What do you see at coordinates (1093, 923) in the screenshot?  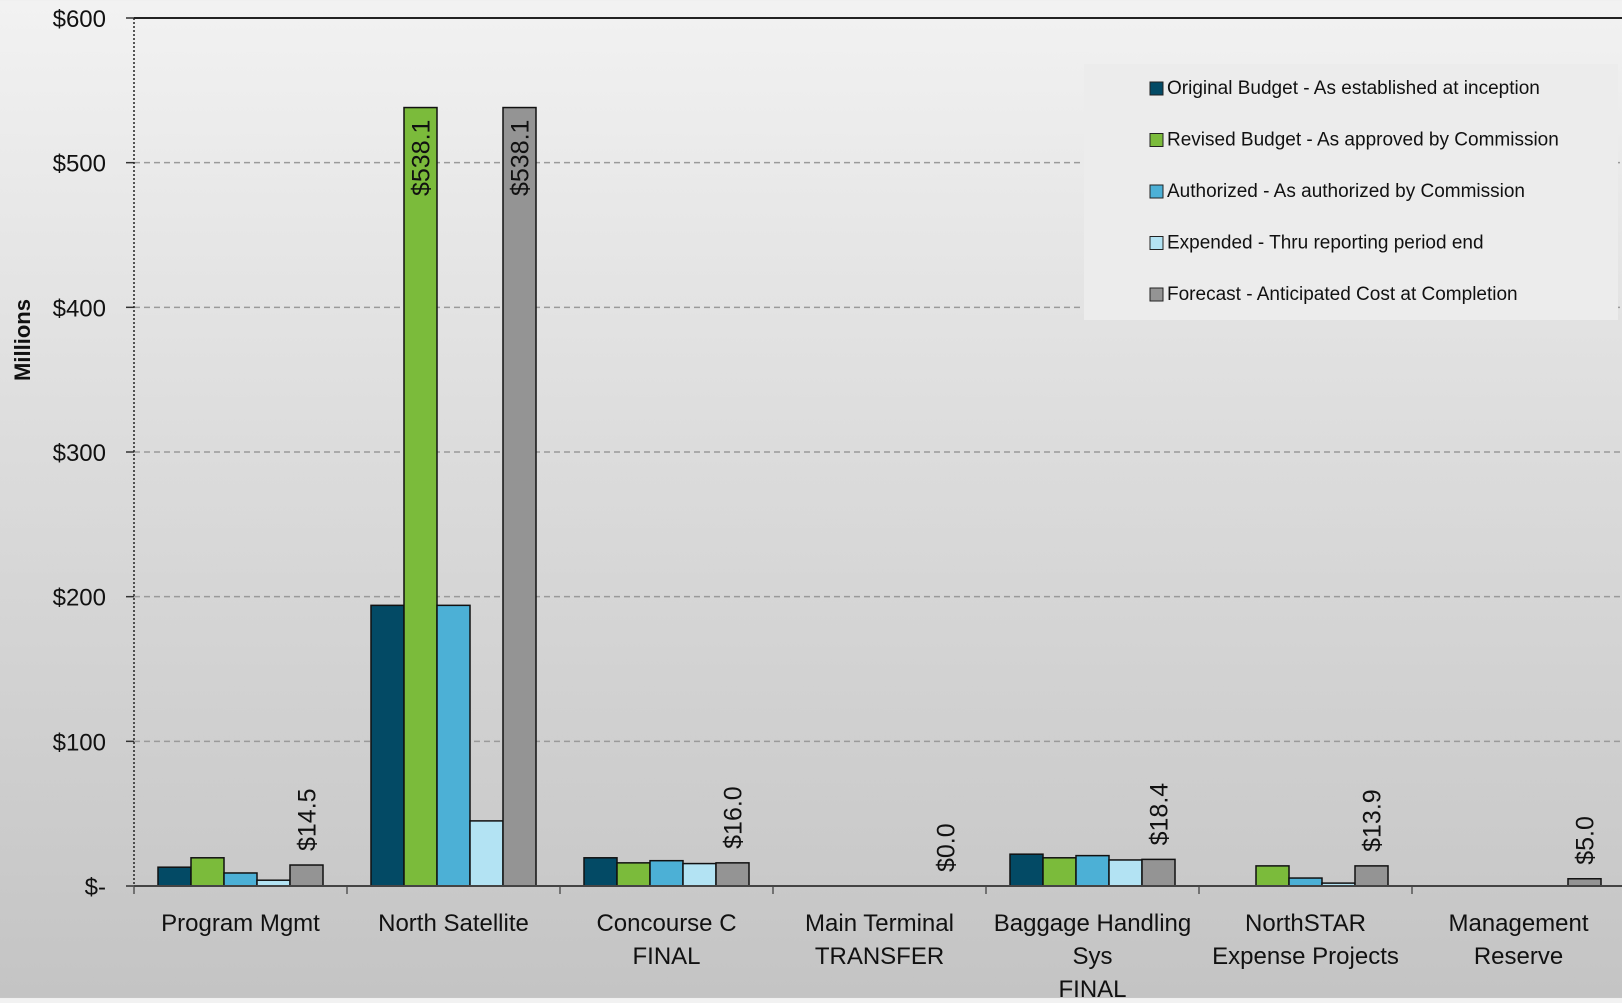 I see `category-label: Baggage Handling` at bounding box center [1093, 923].